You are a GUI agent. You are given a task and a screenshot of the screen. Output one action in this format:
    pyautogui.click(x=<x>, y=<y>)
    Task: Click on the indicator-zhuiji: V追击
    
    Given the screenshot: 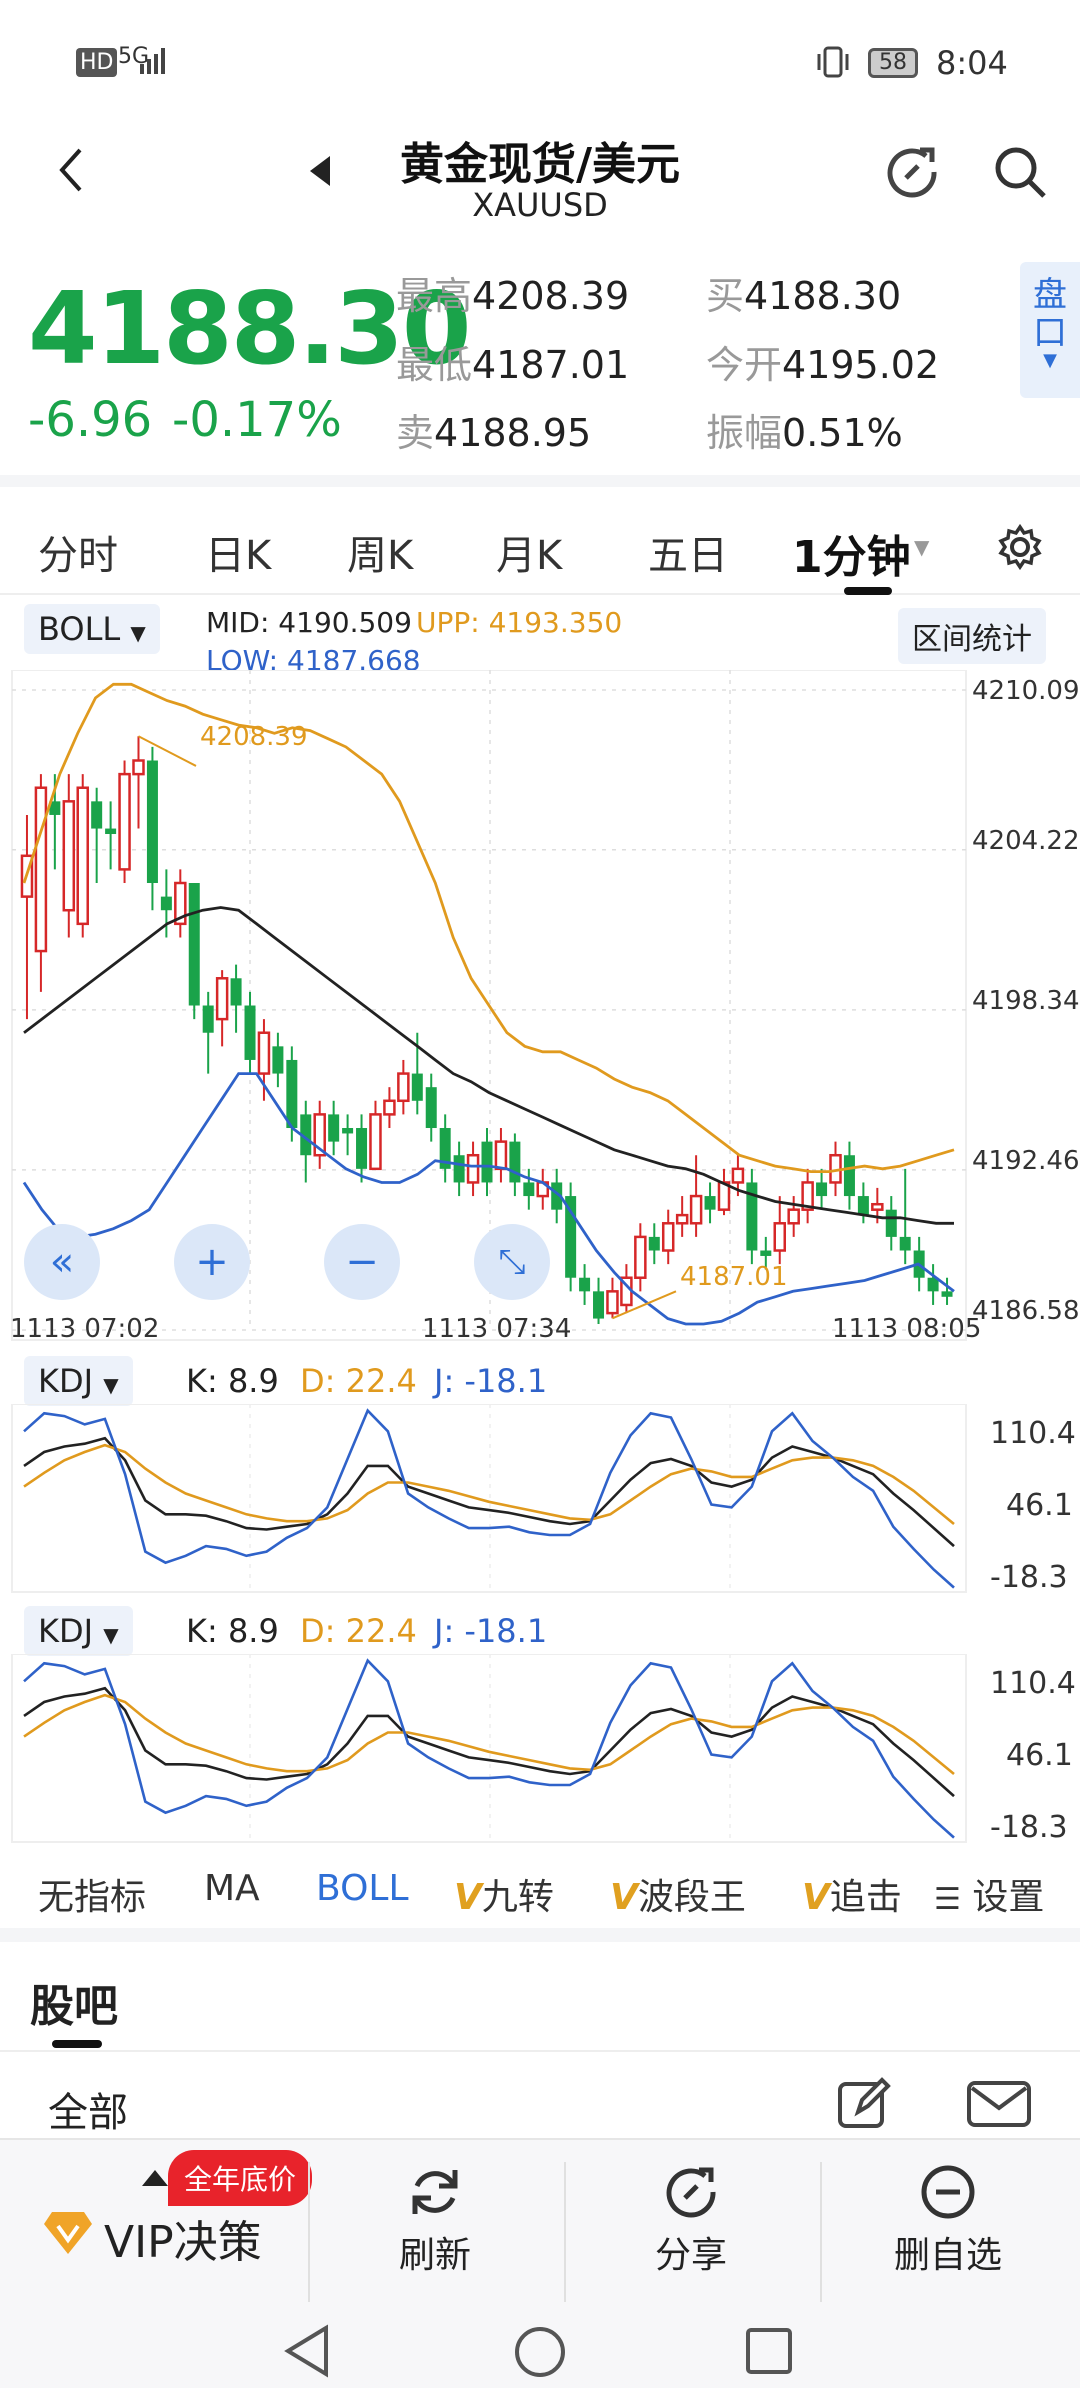 What is the action you would take?
    pyautogui.click(x=863, y=1894)
    